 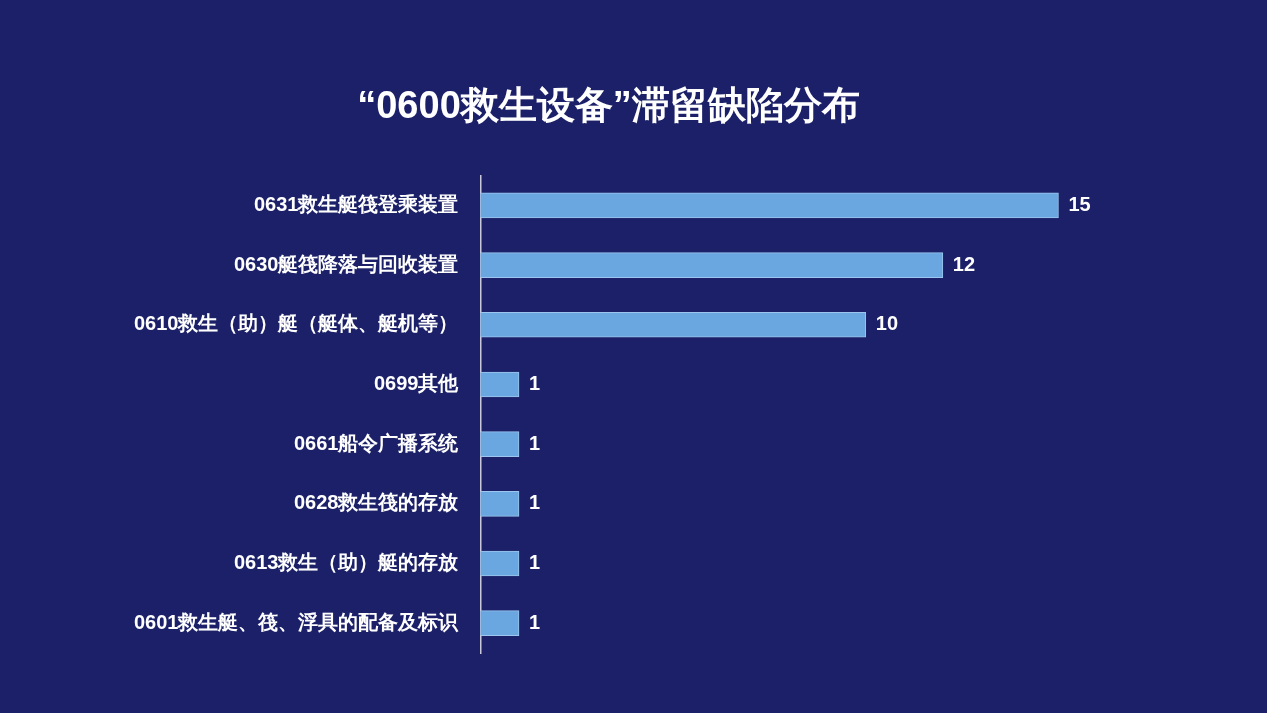 I want to click on data-label: 15, so click(x=1079, y=203).